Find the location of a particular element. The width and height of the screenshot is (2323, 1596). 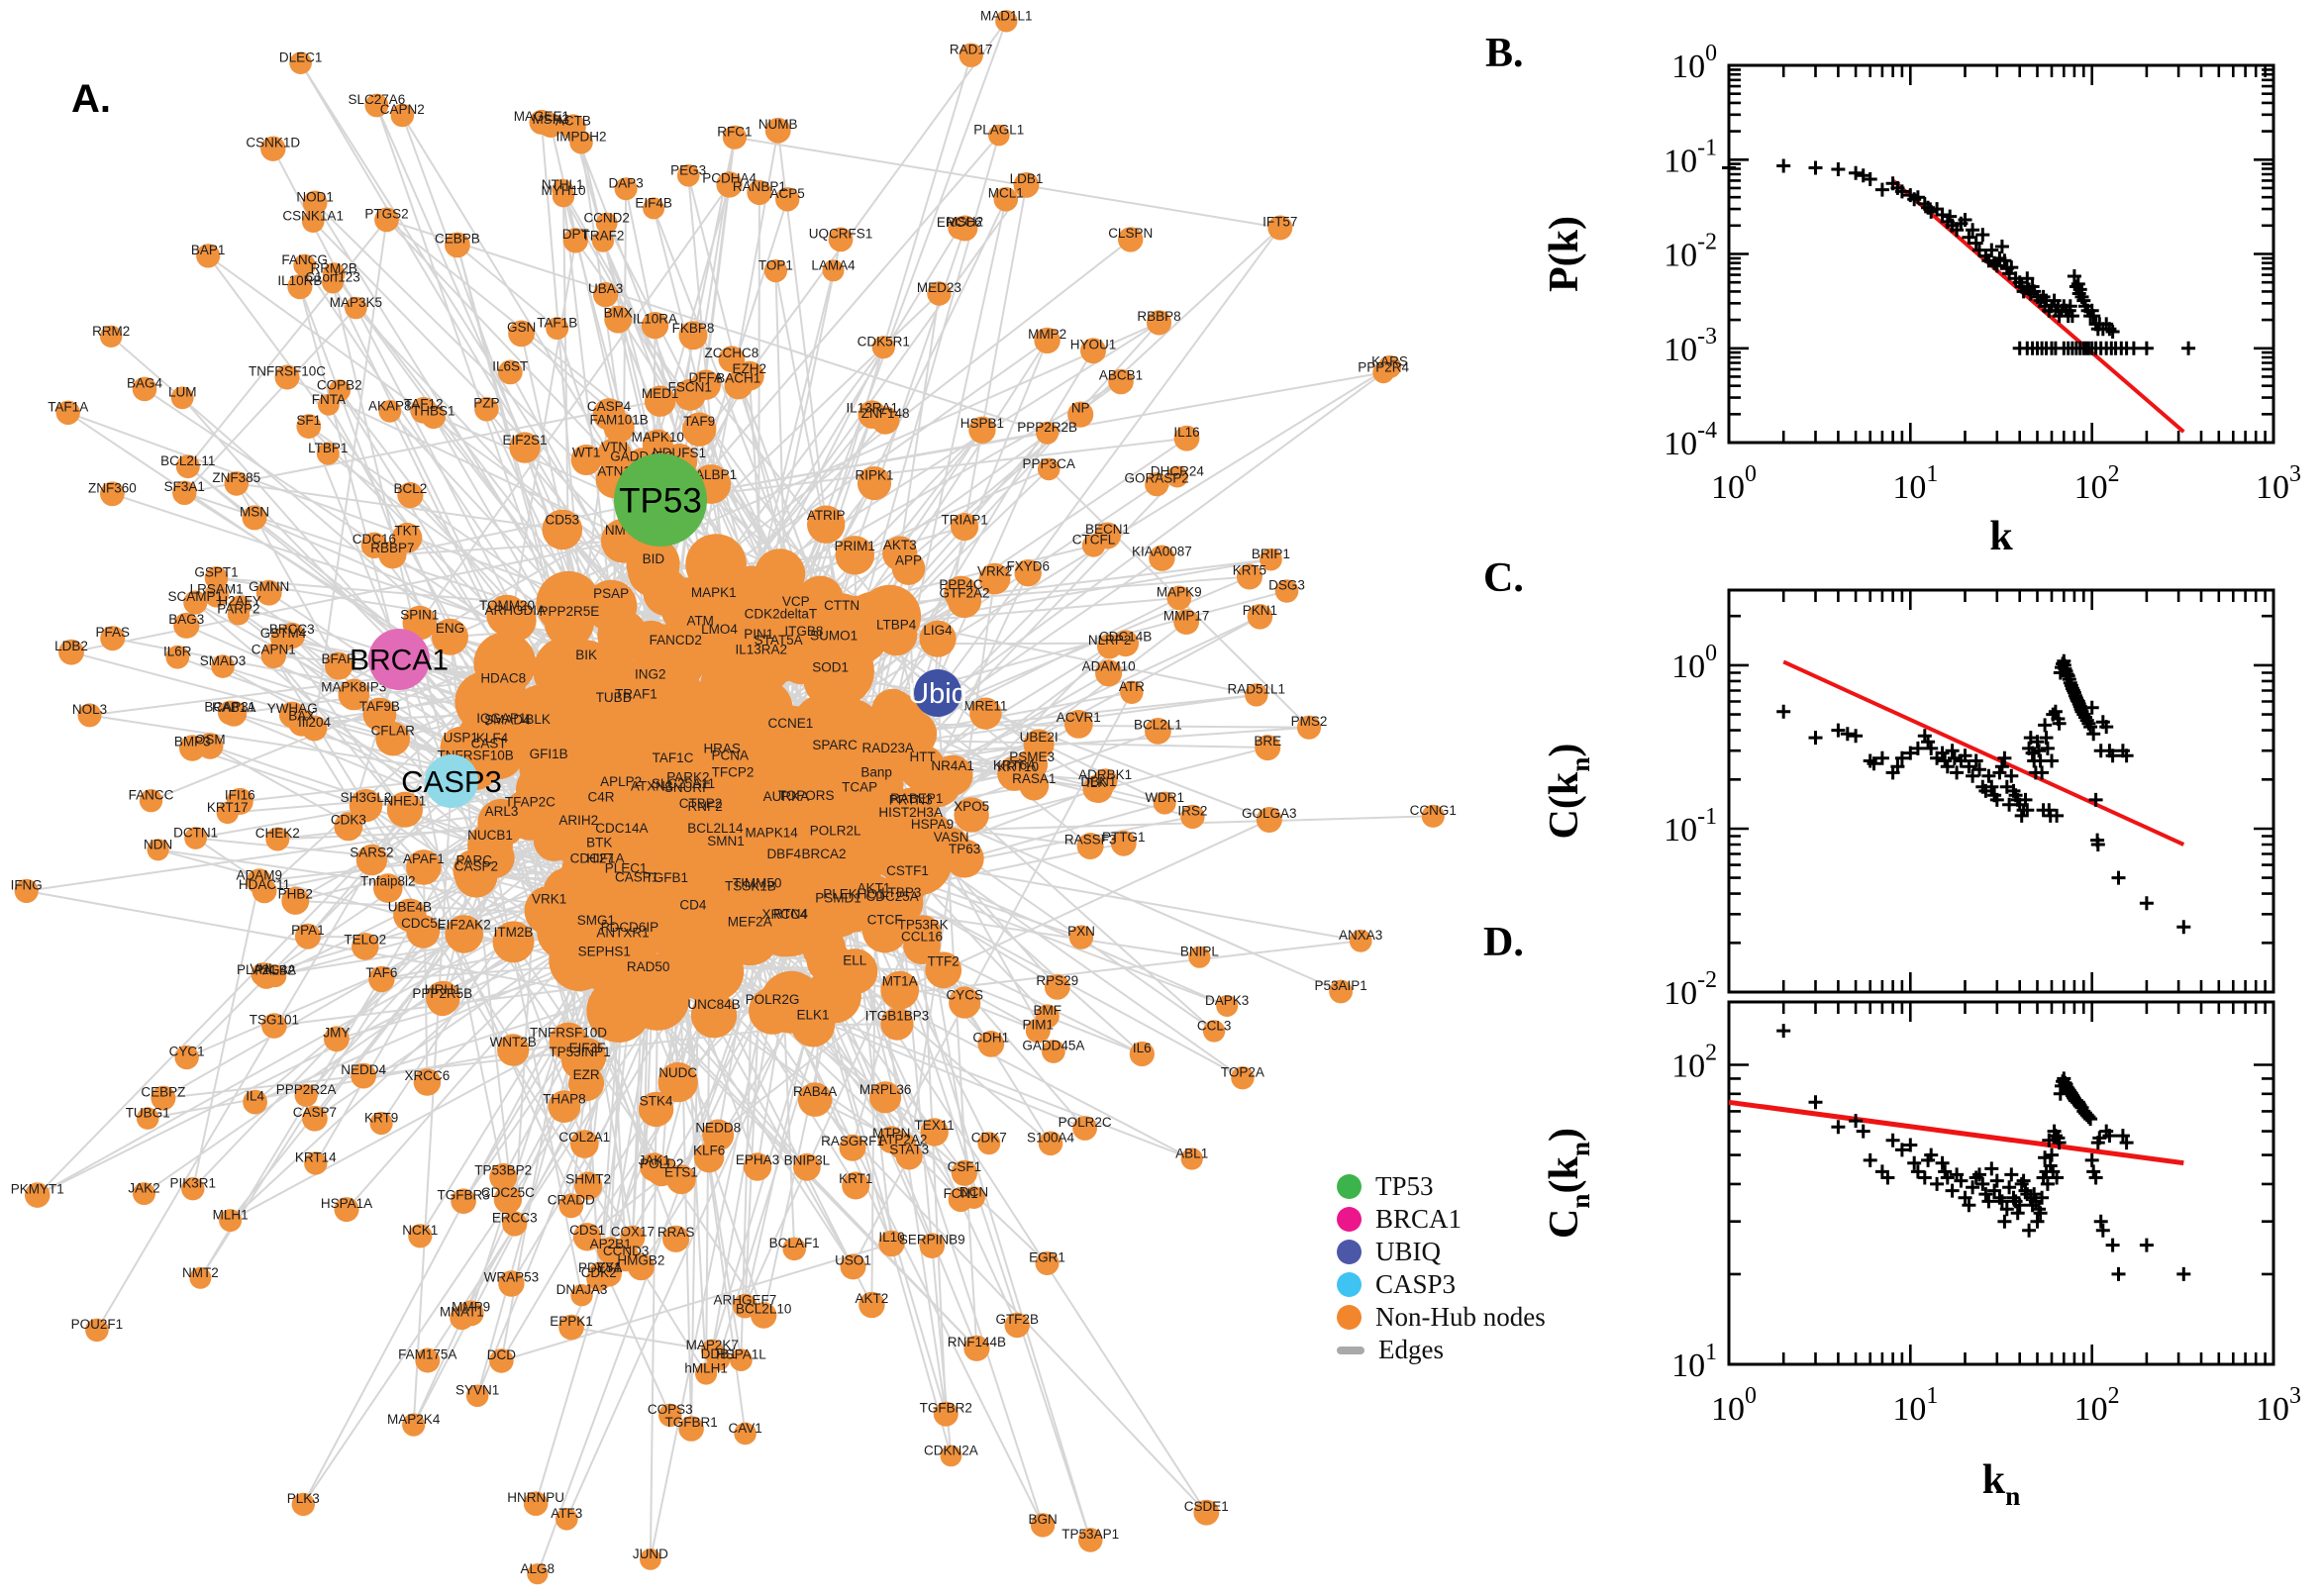

network-node-label: PSME3 is located at coordinates (1032, 756).